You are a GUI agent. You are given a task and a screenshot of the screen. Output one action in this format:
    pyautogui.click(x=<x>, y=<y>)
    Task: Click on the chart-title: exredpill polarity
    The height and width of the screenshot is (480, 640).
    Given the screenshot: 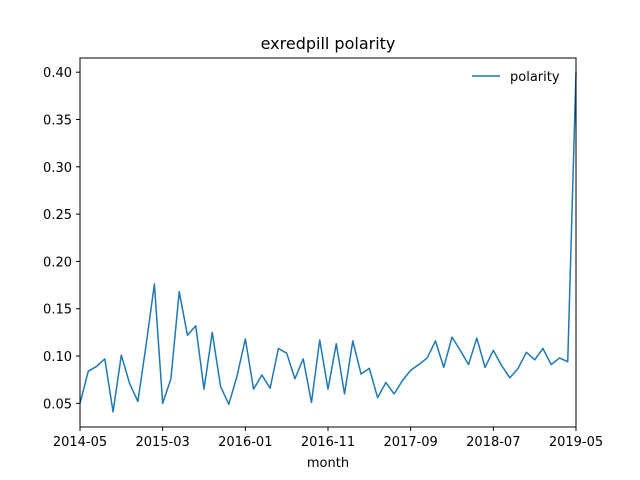 What is the action you would take?
    pyautogui.click(x=328, y=43)
    